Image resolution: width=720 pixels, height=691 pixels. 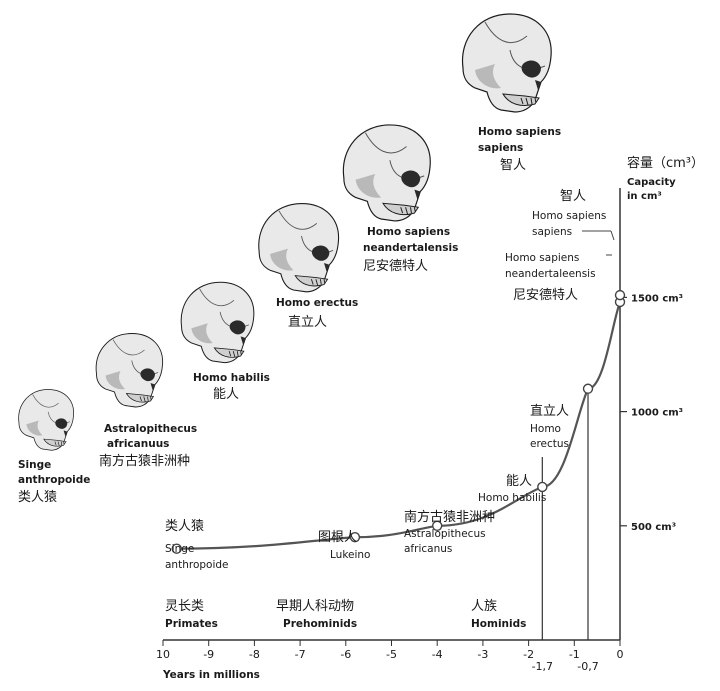 I want to click on point-label-1-en2: anthropoide, so click(x=197, y=565).